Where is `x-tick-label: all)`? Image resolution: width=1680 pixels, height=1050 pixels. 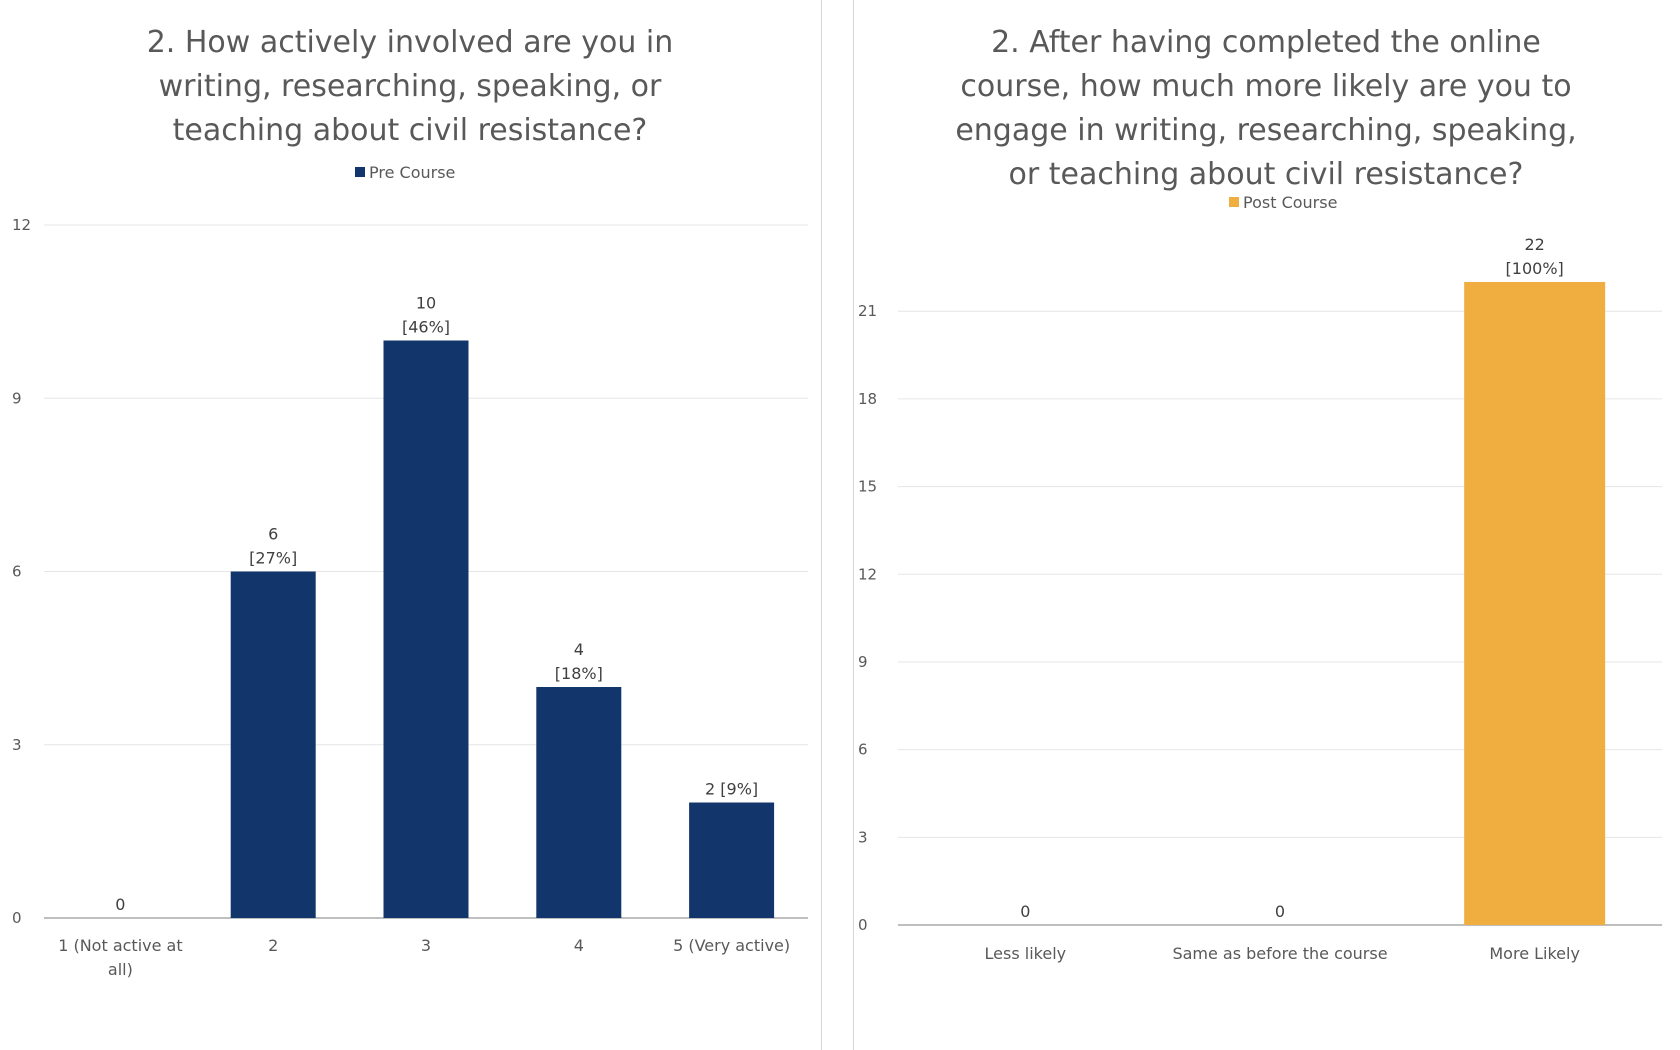 x-tick-label: all) is located at coordinates (120, 969).